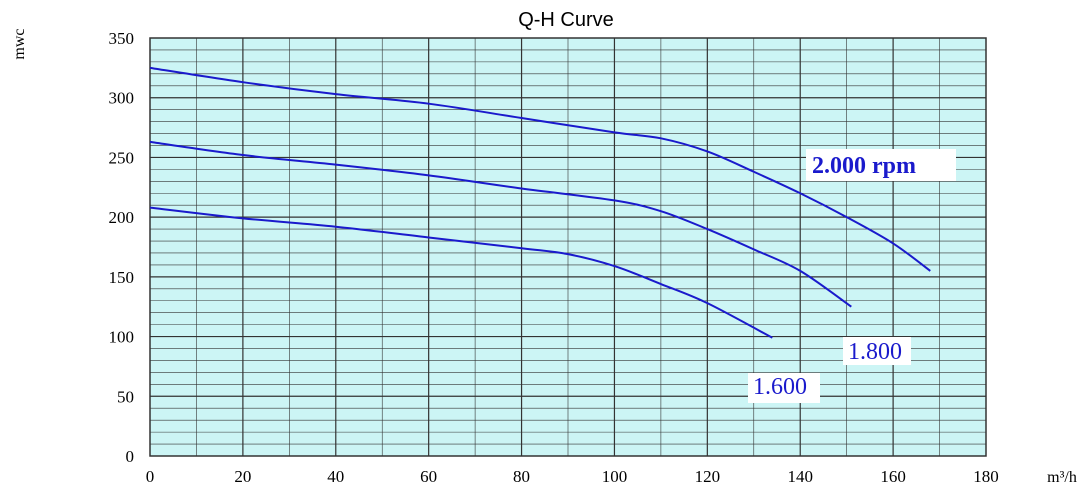  I want to click on x-tick-label: 60, so click(428, 476).